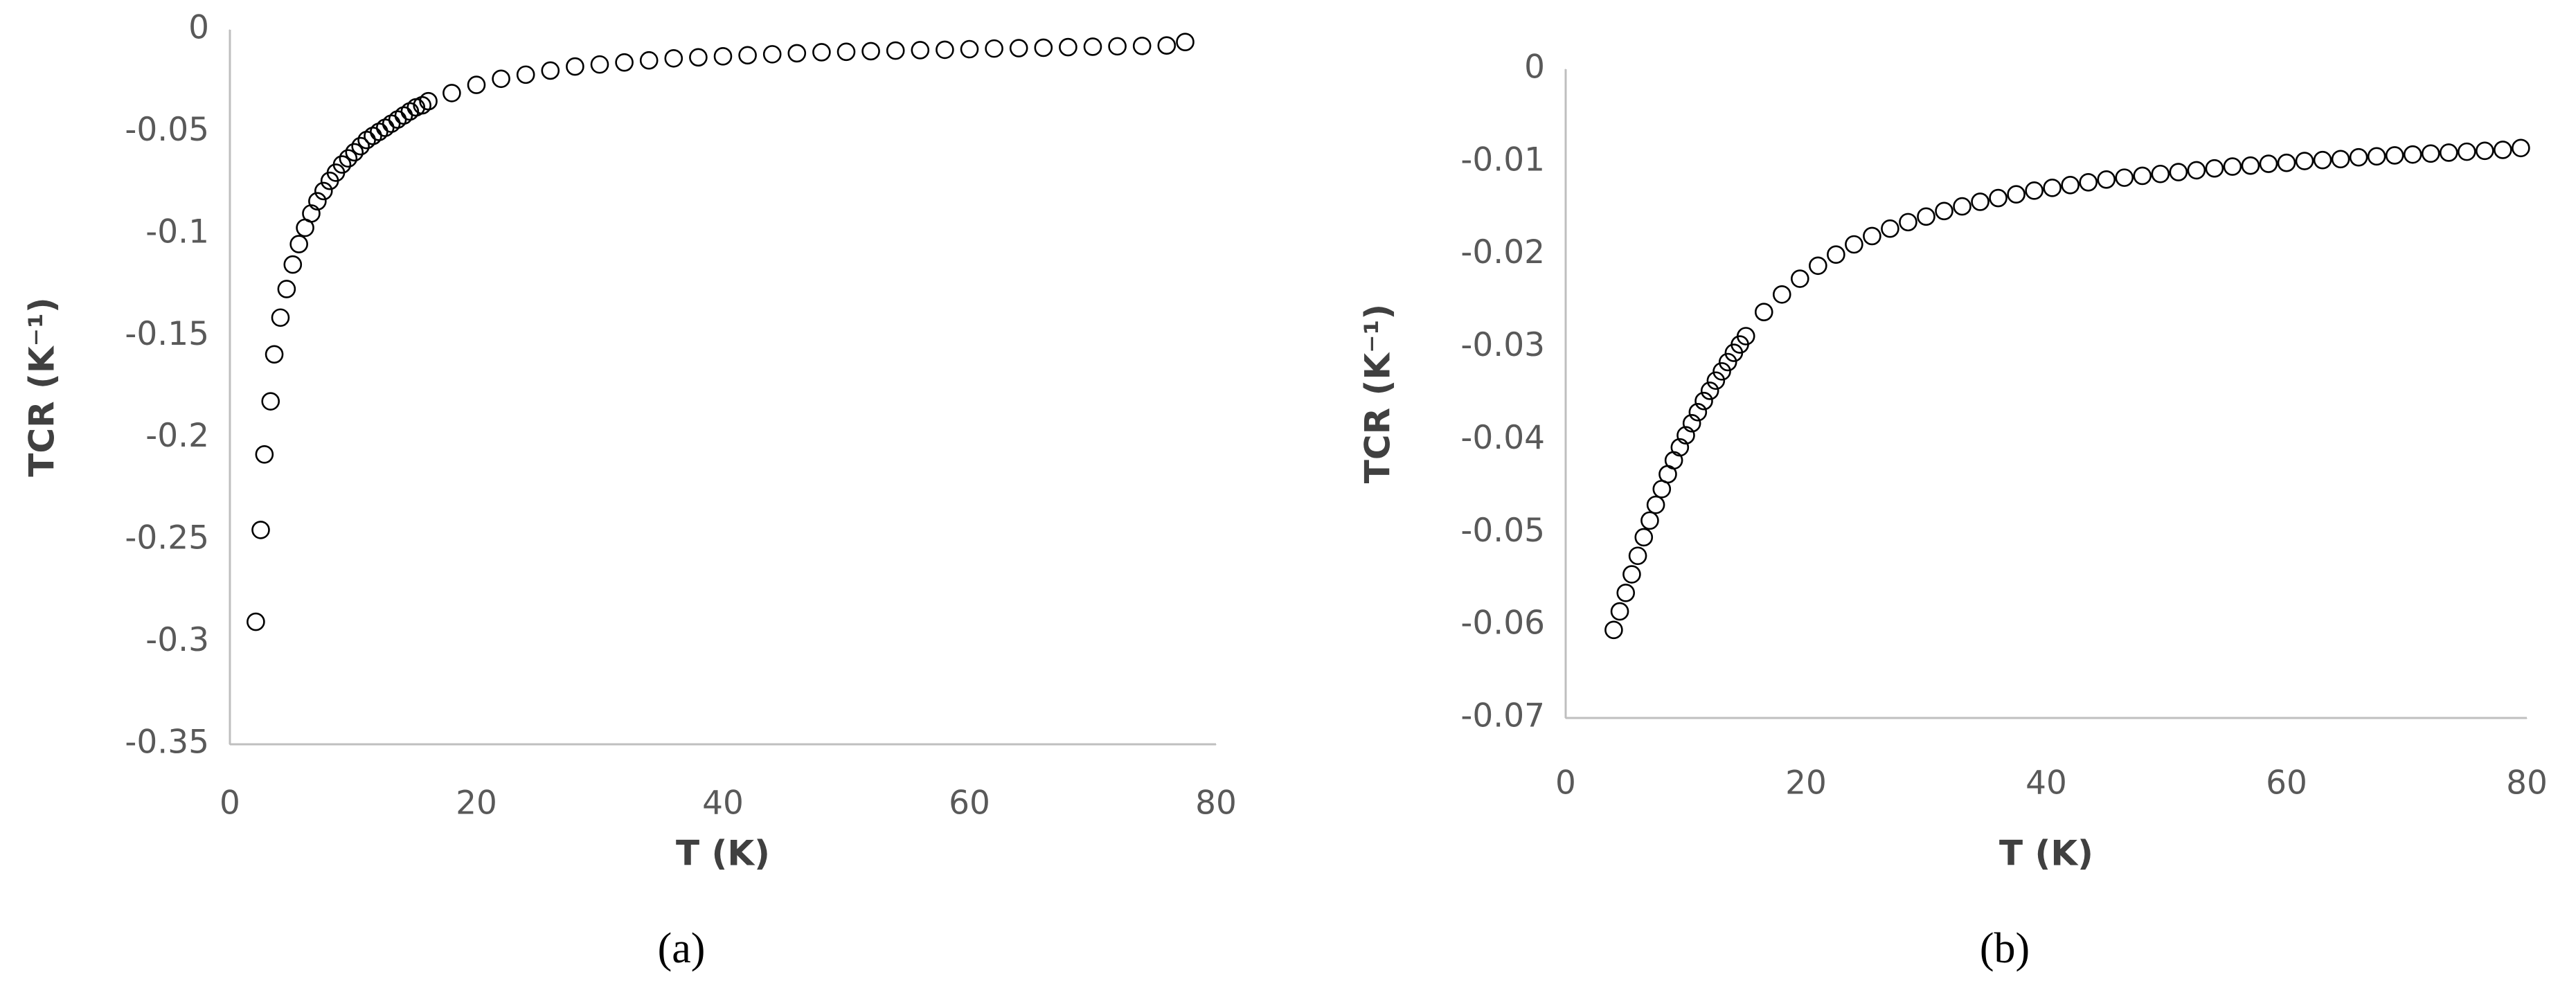 This screenshot has height=997, width=2576. I want to click on y-tick-label: -0.04, so click(1502, 438).